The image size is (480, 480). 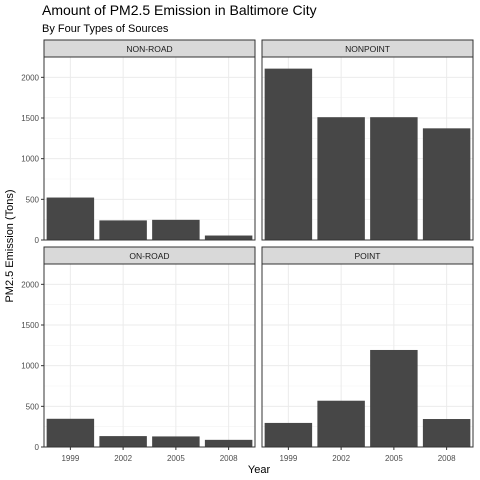 I want to click on bar-point-2005, so click(x=394, y=398).